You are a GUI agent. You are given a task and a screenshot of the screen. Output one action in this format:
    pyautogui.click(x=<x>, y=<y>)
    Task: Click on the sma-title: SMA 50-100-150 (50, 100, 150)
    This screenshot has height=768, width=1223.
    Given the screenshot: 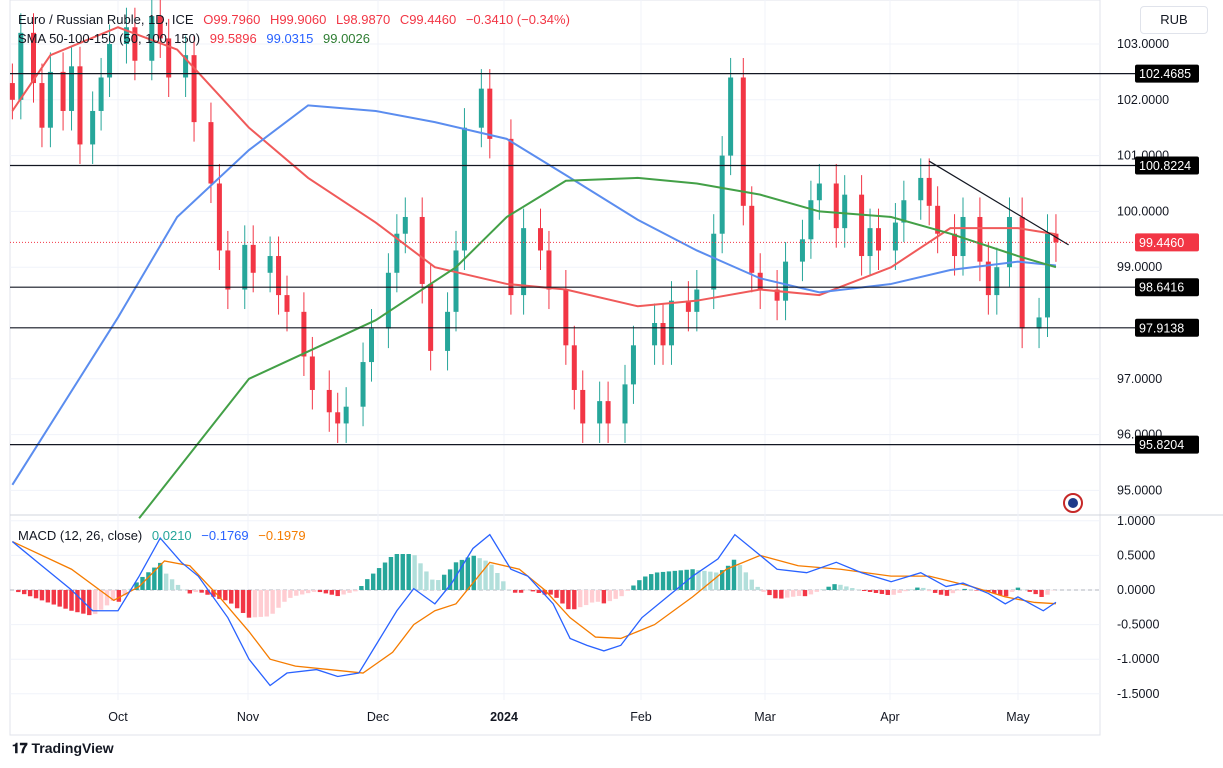 What is the action you would take?
    pyautogui.click(x=109, y=38)
    